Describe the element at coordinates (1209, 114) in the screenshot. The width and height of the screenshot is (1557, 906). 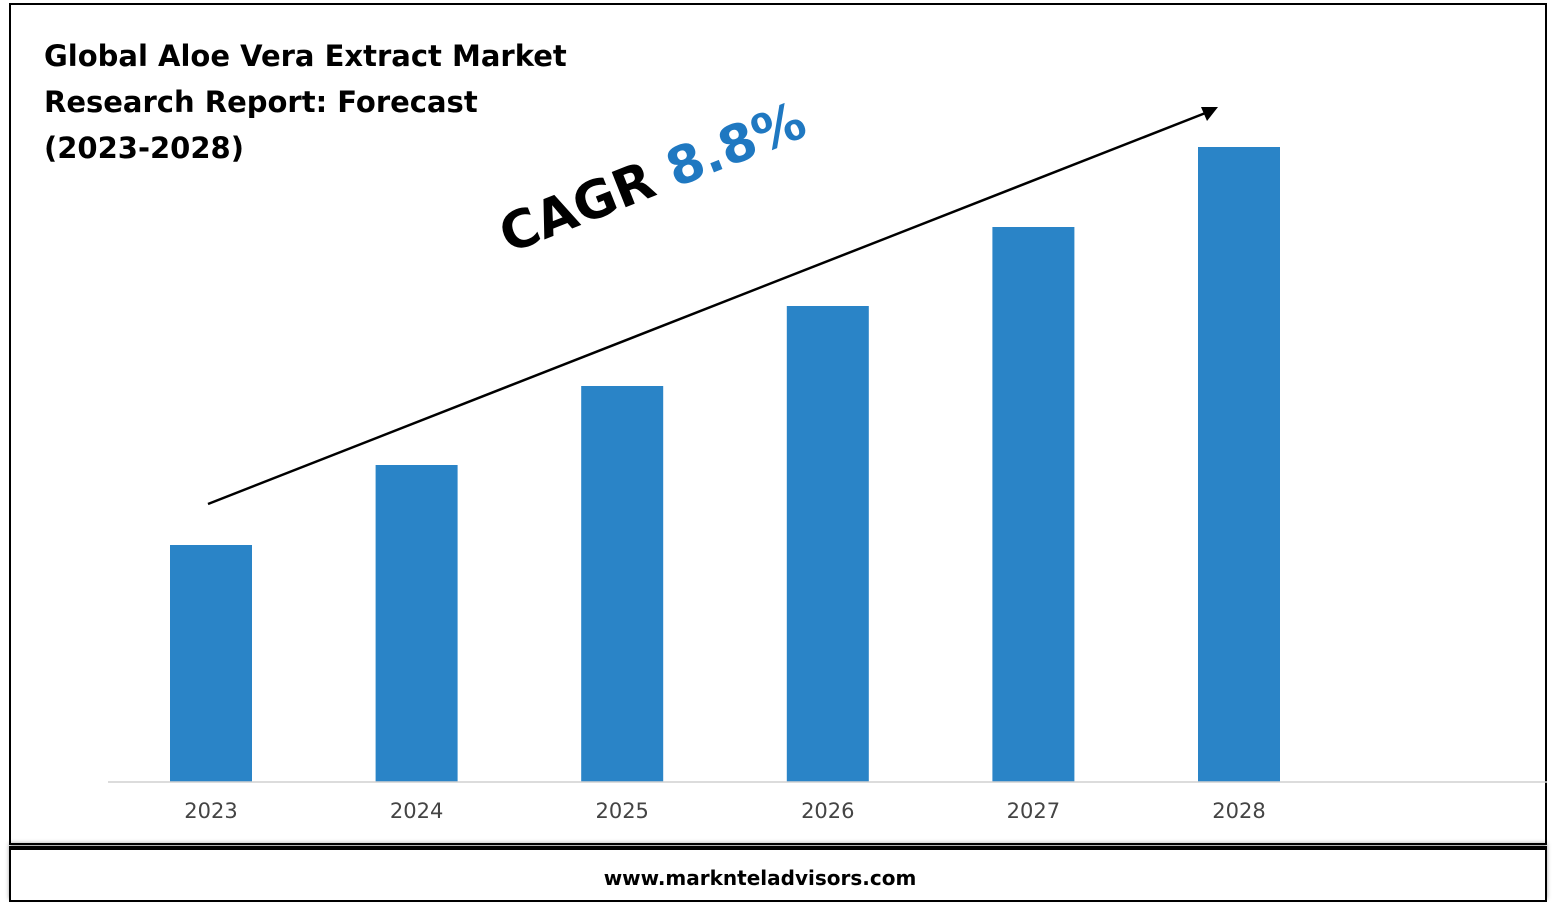
I see `trend-arrow-head` at that location.